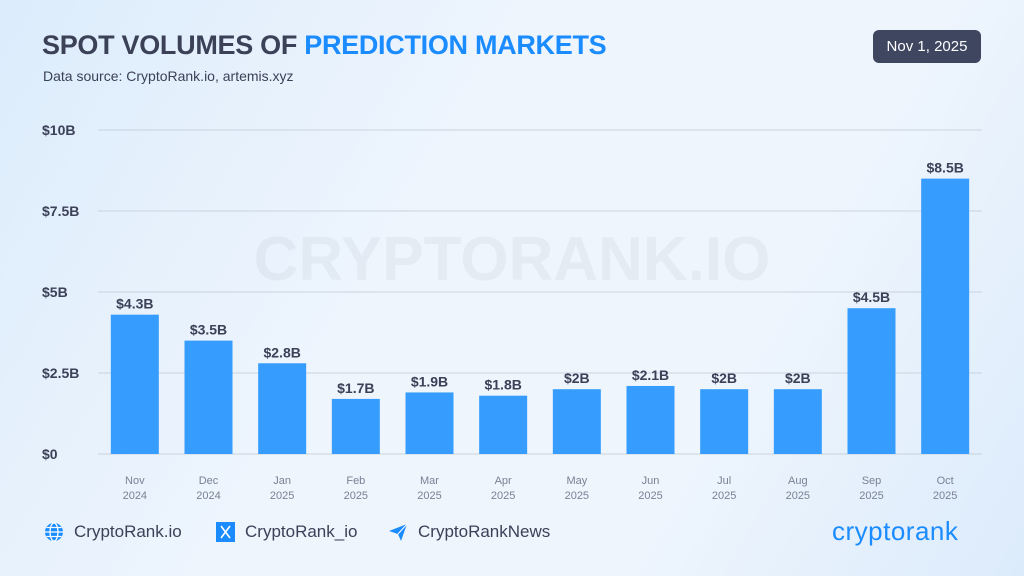 This screenshot has width=1024, height=576. I want to click on y-tick-label: $10B, so click(58, 130).